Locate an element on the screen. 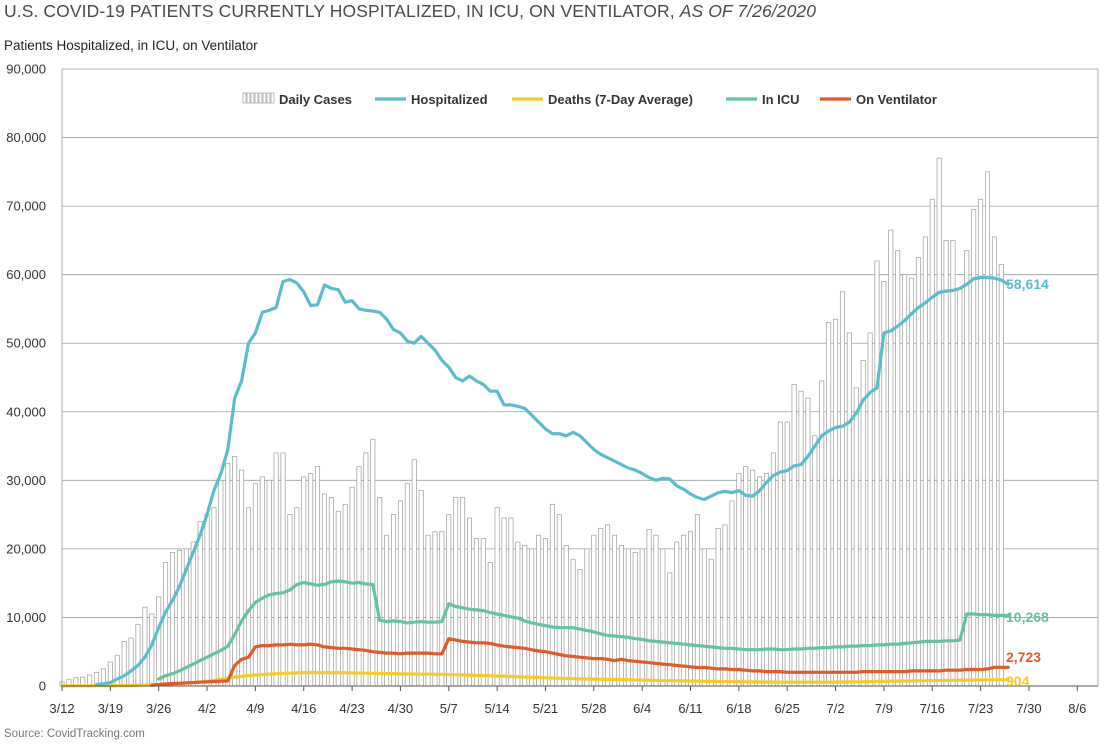  x-tick-label: 4/16 is located at coordinates (303, 708).